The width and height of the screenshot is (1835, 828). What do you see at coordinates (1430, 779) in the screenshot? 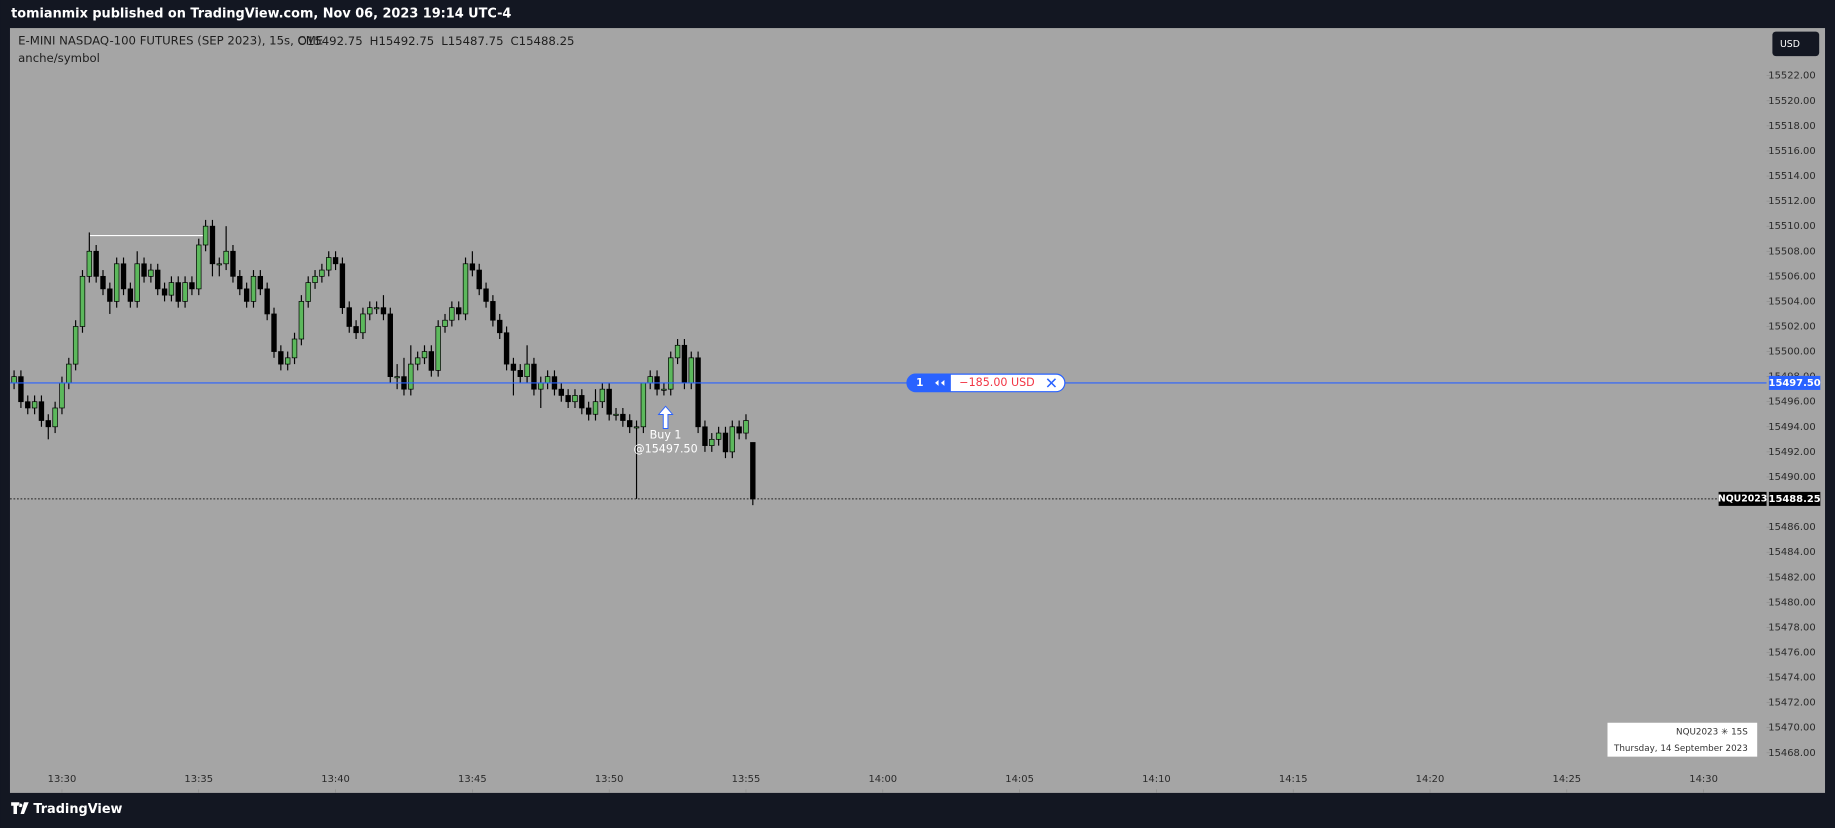
I see `x-tick-label: 14:20` at bounding box center [1430, 779].